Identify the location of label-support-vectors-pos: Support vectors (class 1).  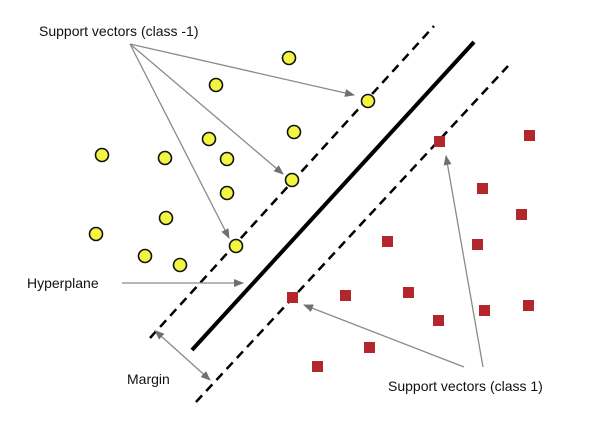
(465, 386).